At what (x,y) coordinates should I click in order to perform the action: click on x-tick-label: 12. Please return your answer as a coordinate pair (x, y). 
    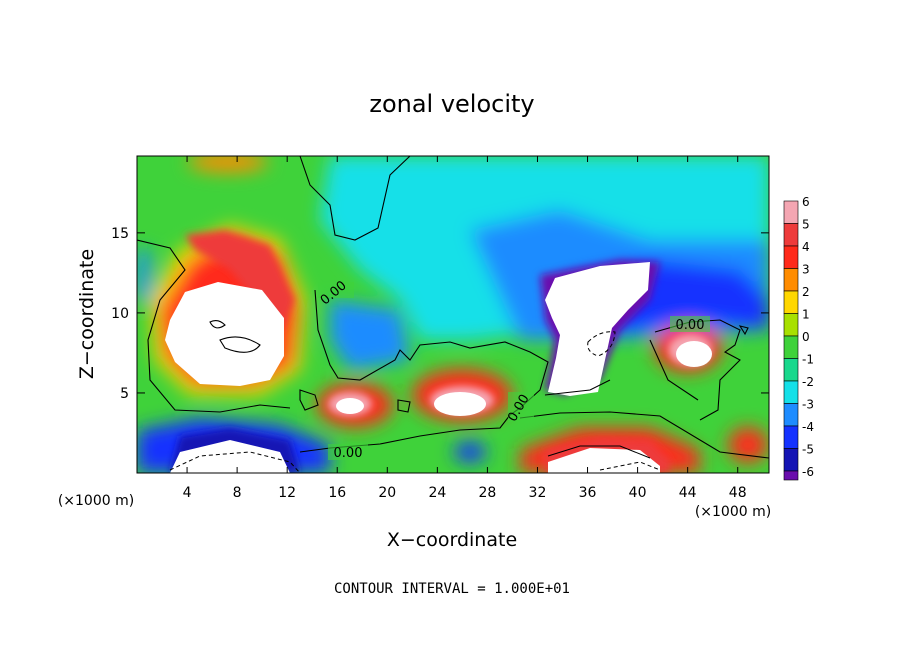
    Looking at the image, I should click on (287, 493).